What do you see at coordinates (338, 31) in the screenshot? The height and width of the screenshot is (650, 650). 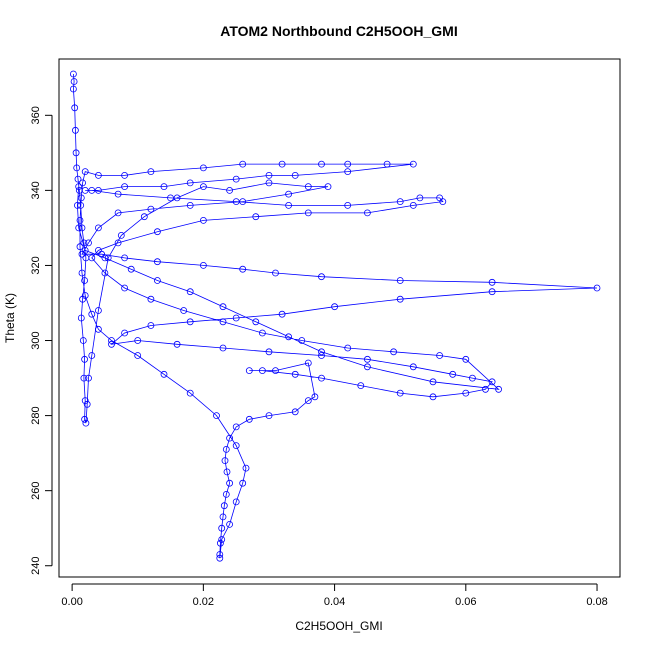 I see `chart-title: ATOM2 Northbound C2H5OOH_GMI` at bounding box center [338, 31].